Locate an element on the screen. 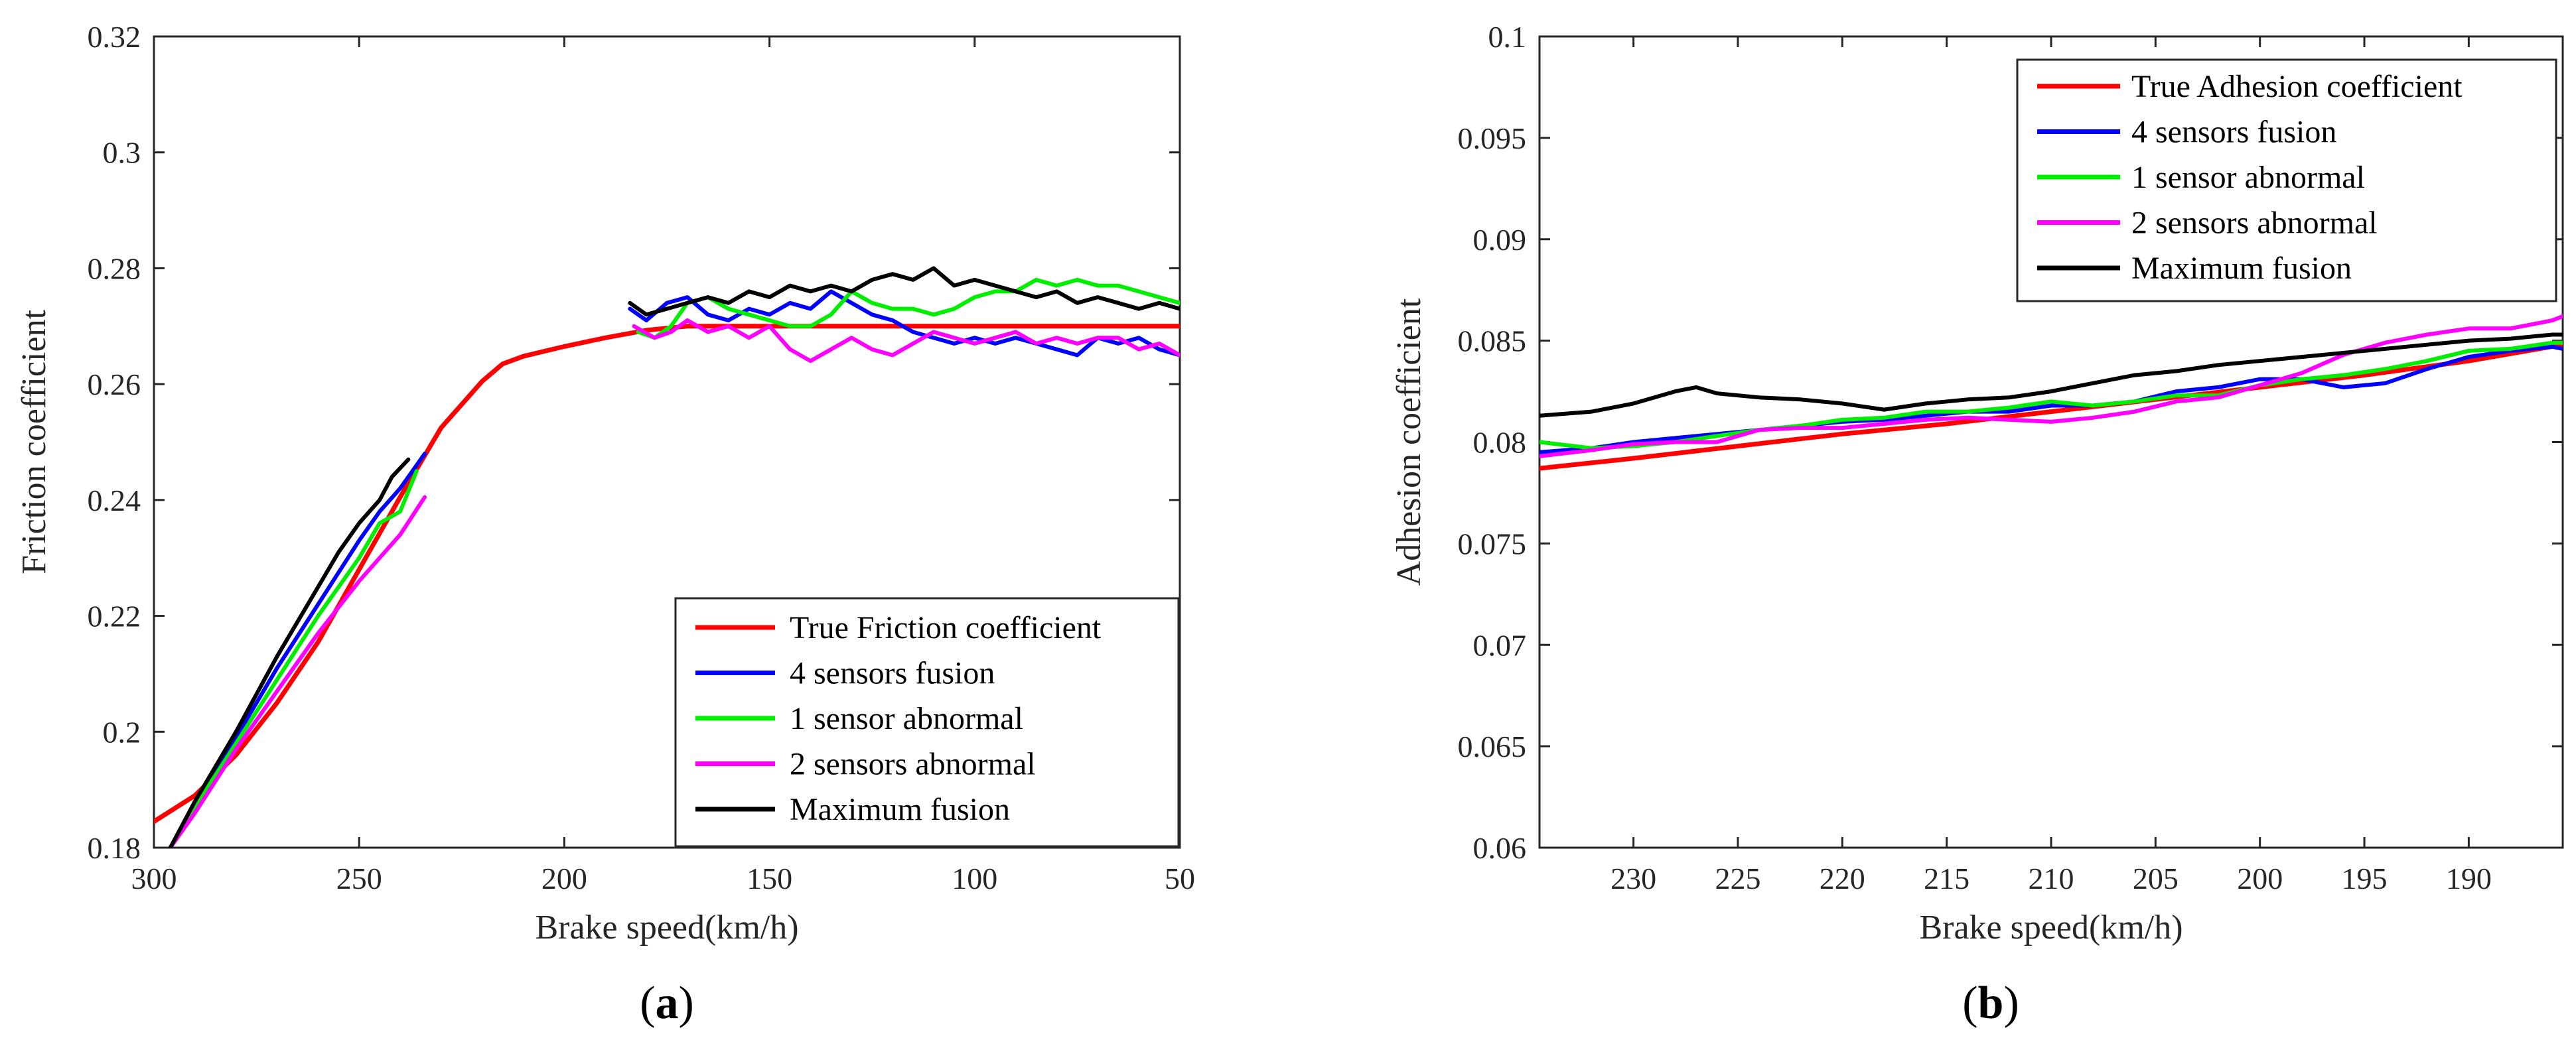  y-tick-label: 0.1 is located at coordinates (1508, 37).